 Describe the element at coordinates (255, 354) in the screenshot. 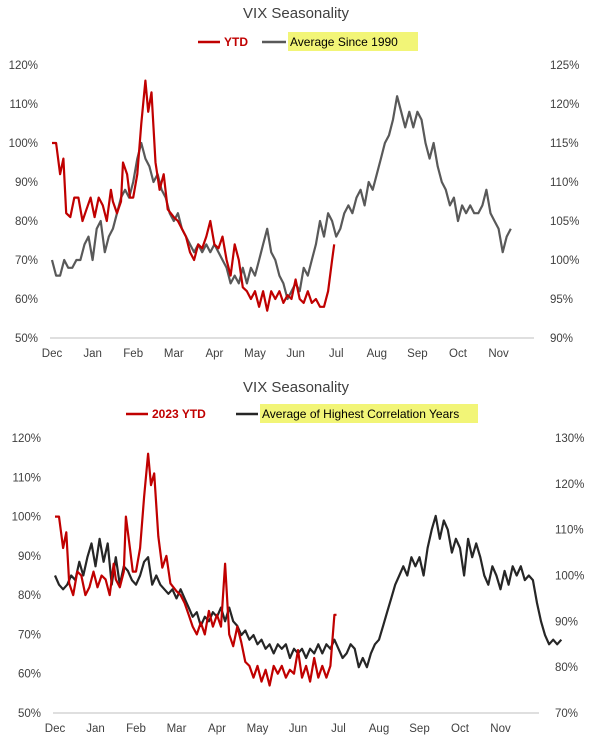

I see `chart-1-x-tick-label: May` at that location.